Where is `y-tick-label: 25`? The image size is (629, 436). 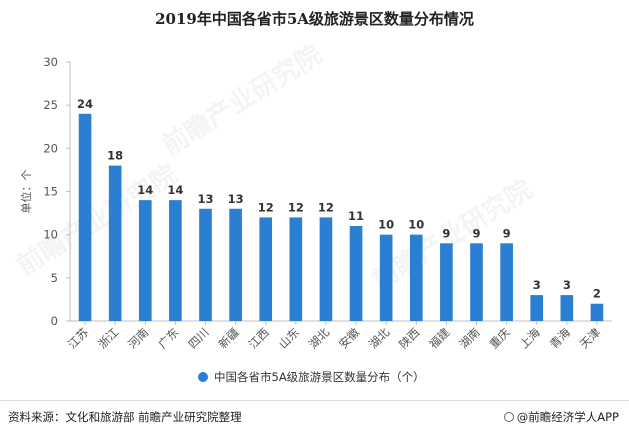 y-tick-label: 25 is located at coordinates (50, 105).